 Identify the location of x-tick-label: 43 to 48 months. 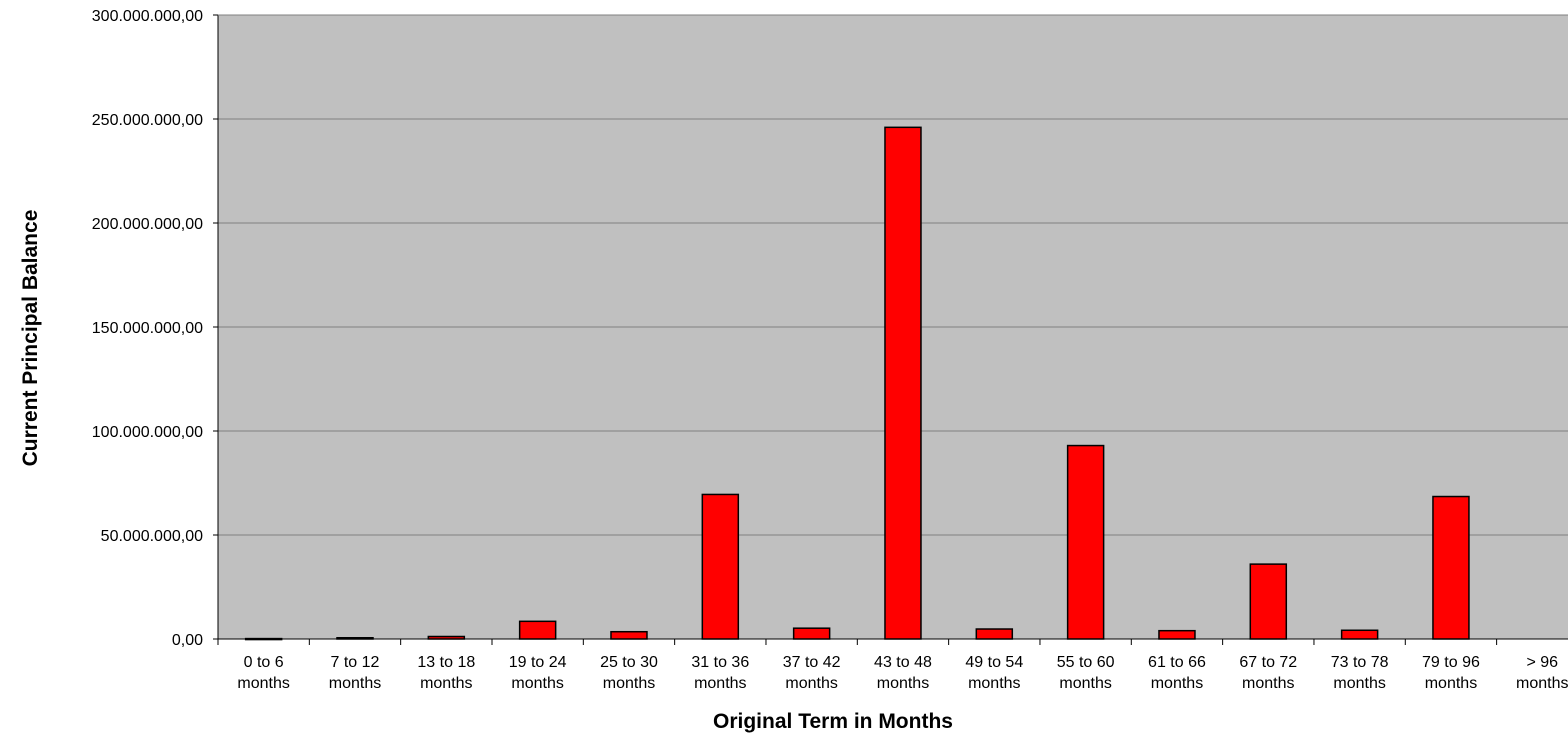
(903, 673).